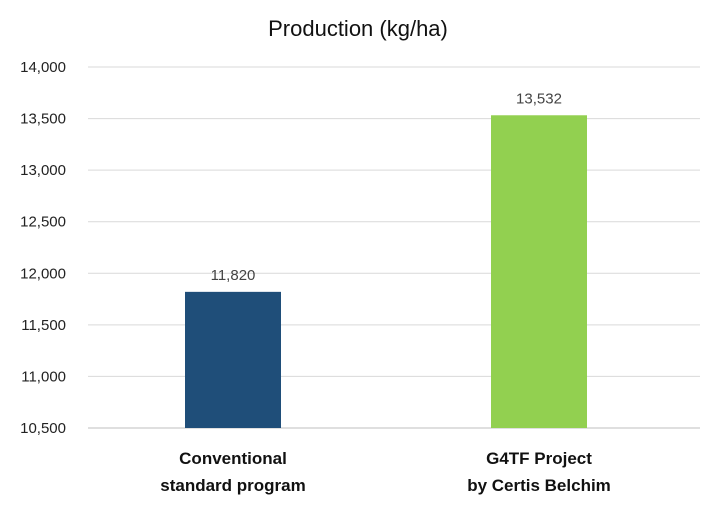 The width and height of the screenshot is (711, 506). What do you see at coordinates (358, 28) in the screenshot?
I see `chart-title: Production (kg/ha)` at bounding box center [358, 28].